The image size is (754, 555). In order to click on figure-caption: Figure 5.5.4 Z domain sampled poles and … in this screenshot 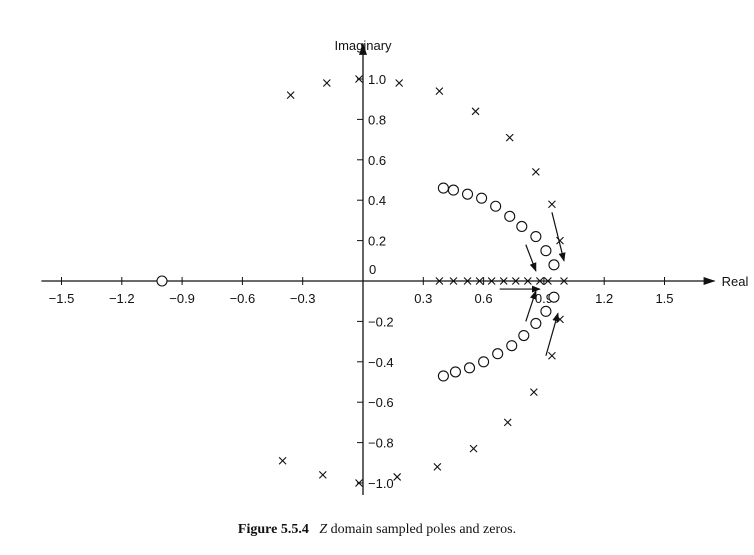, I will do `click(377, 530)`.